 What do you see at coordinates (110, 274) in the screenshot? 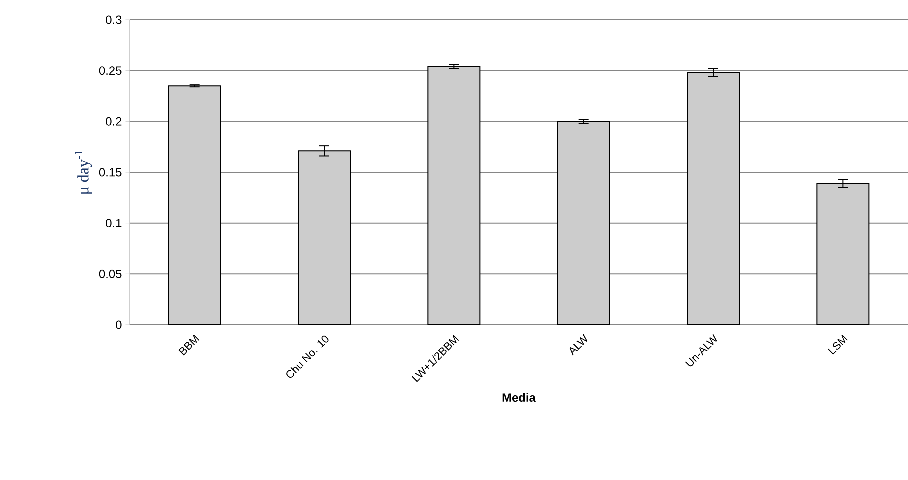
I see `y-tick-label: 0.05` at bounding box center [110, 274].